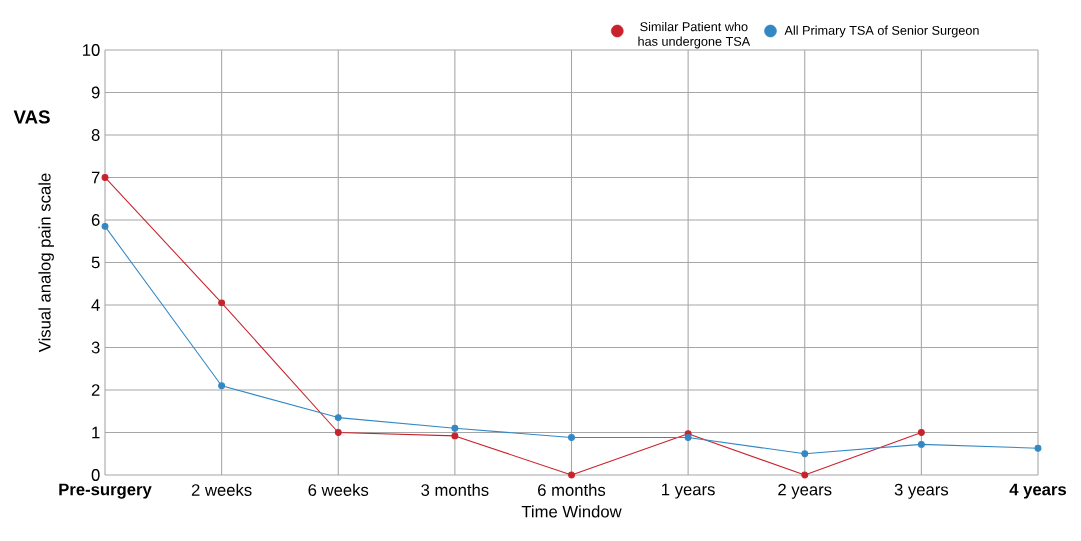 The image size is (1081, 541). I want to click on y-tick-label: 6, so click(95, 220).